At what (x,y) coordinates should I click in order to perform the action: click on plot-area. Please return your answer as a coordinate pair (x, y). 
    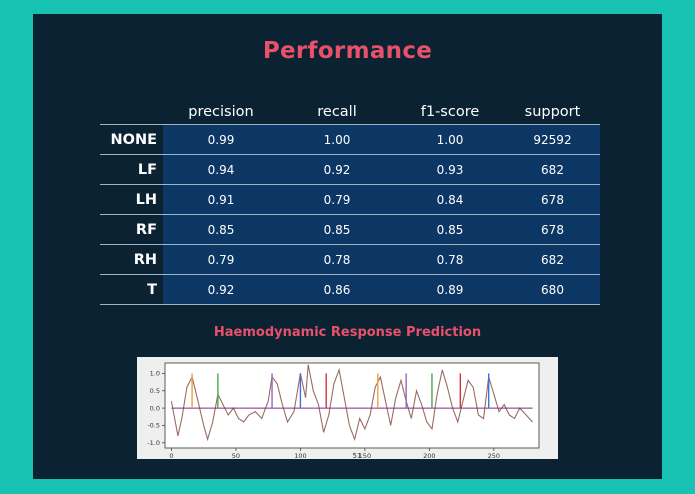
    Looking at the image, I should click on (352, 405).